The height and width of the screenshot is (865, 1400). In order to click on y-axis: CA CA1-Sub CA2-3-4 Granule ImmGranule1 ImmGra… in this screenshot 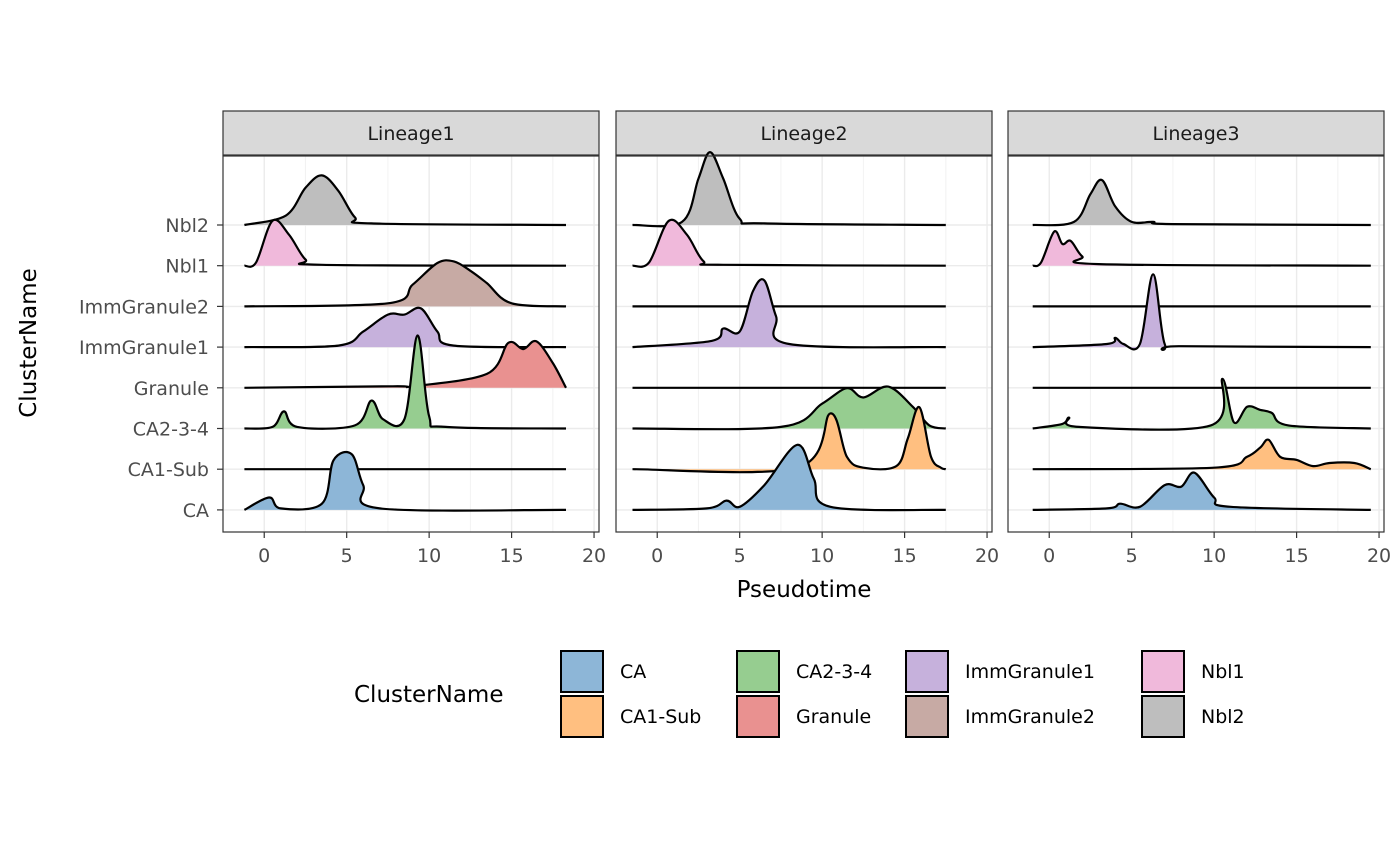, I will do `click(151, 368)`.